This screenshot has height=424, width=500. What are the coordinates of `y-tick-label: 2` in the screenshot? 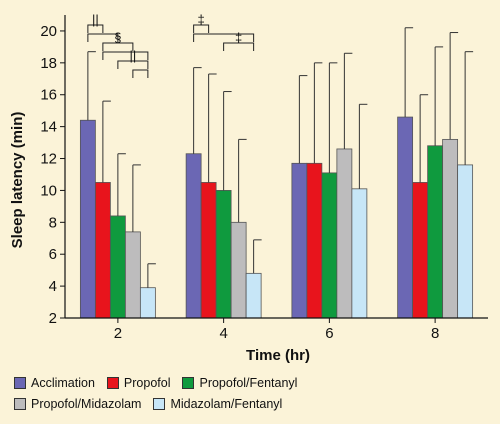 It's located at (53, 318).